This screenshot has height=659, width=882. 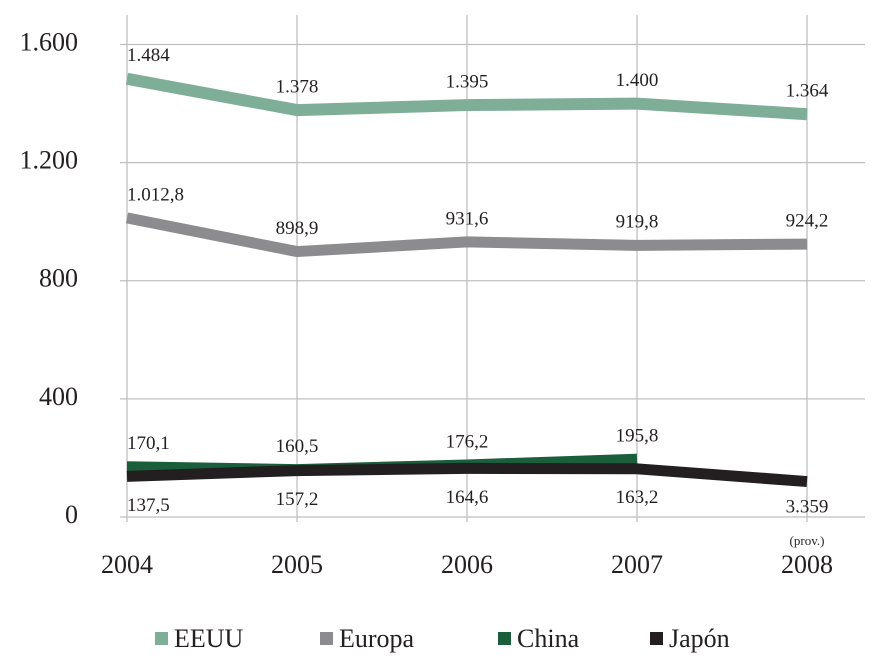 I want to click on annotation: 3.359, so click(x=807, y=506).